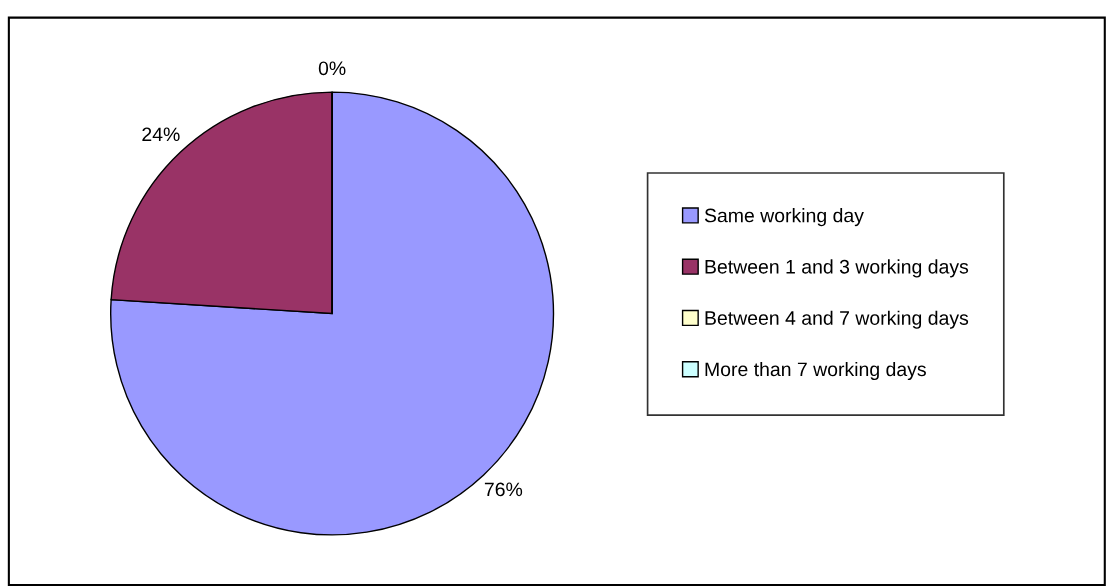 This screenshot has height=588, width=1107. What do you see at coordinates (784, 217) in the screenshot?
I see `legend-label: Same working day` at bounding box center [784, 217].